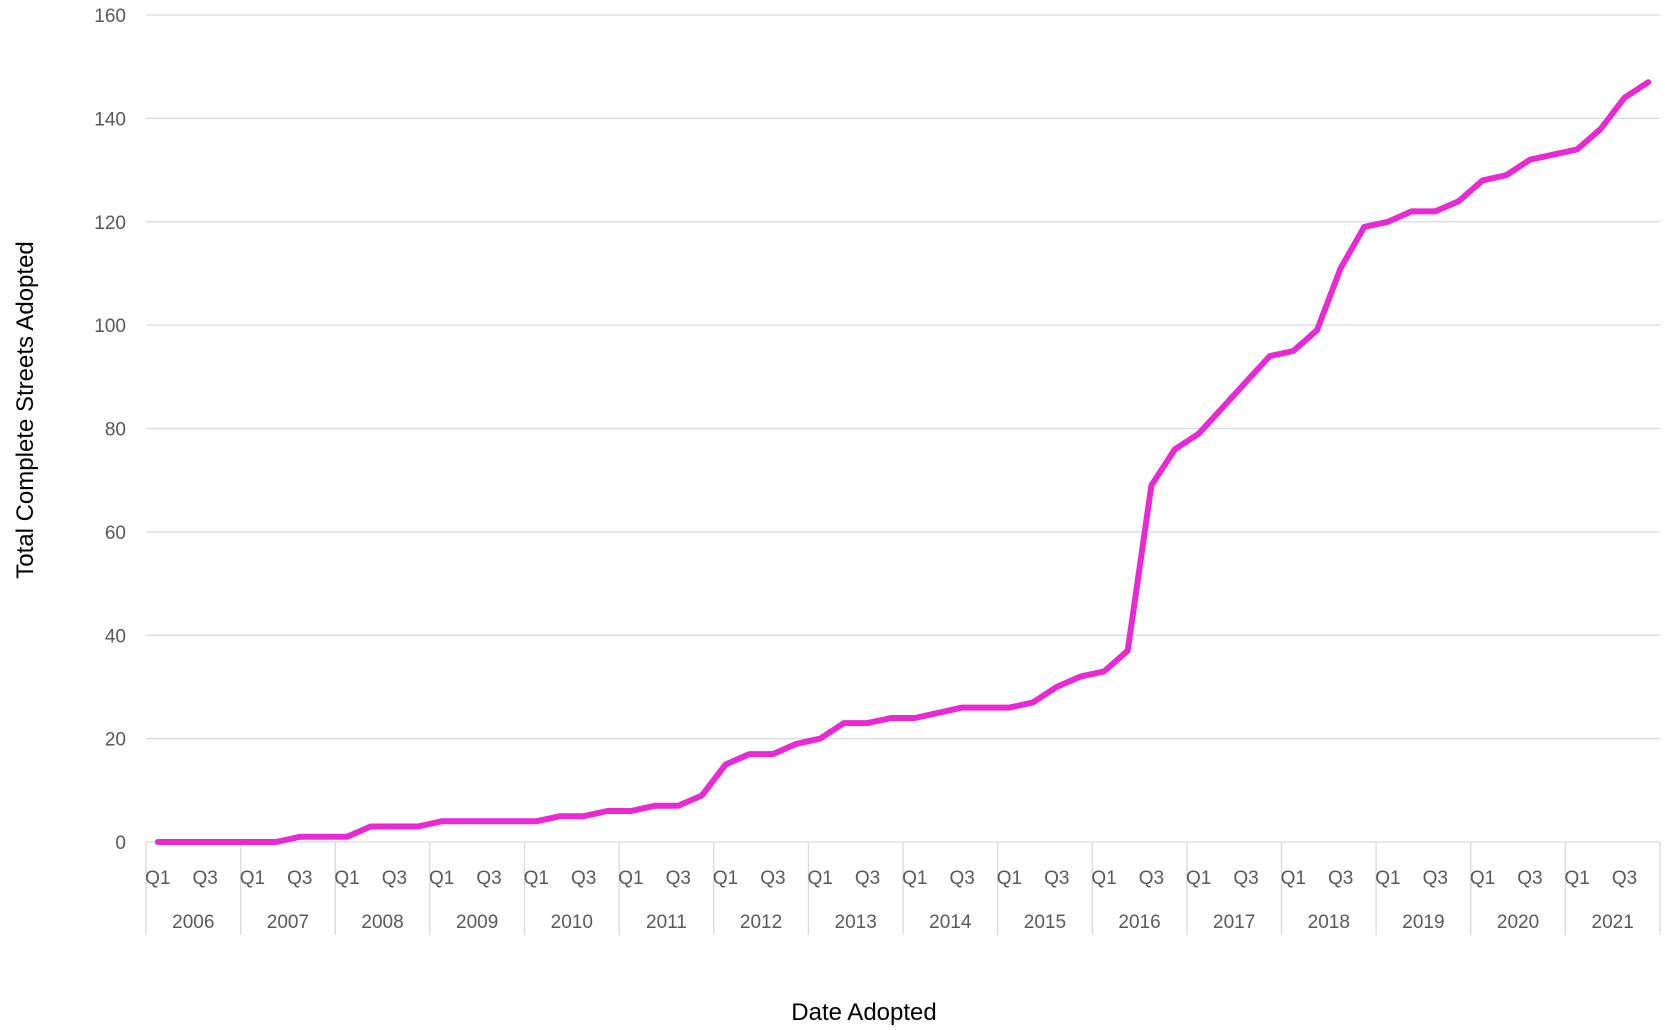 Image resolution: width=1665 pixels, height=1030 pixels. Describe the element at coordinates (1518, 922) in the screenshot. I see `year-label: 2020` at that location.